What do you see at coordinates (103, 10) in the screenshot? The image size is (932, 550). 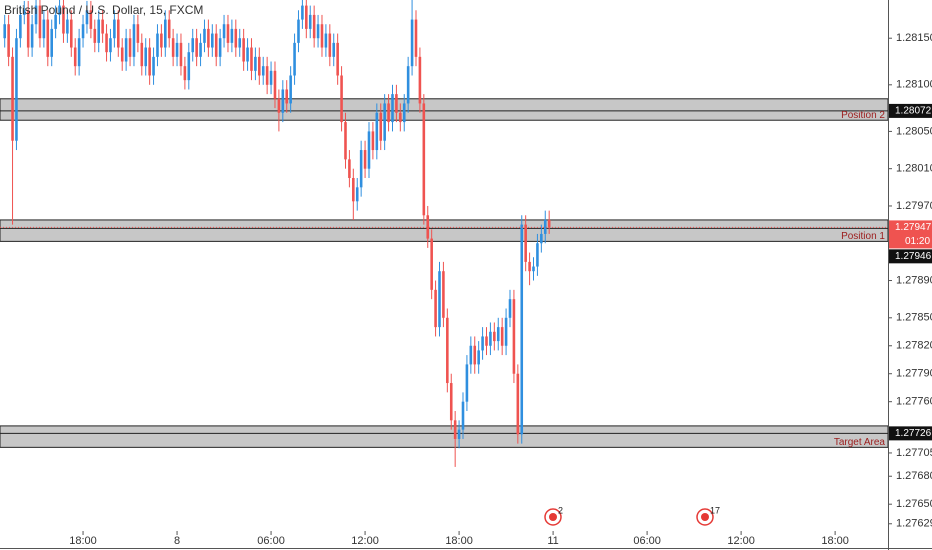 I see `chart-title: British Pound / U.S. Dollar, 15, FXCM` at bounding box center [103, 10].